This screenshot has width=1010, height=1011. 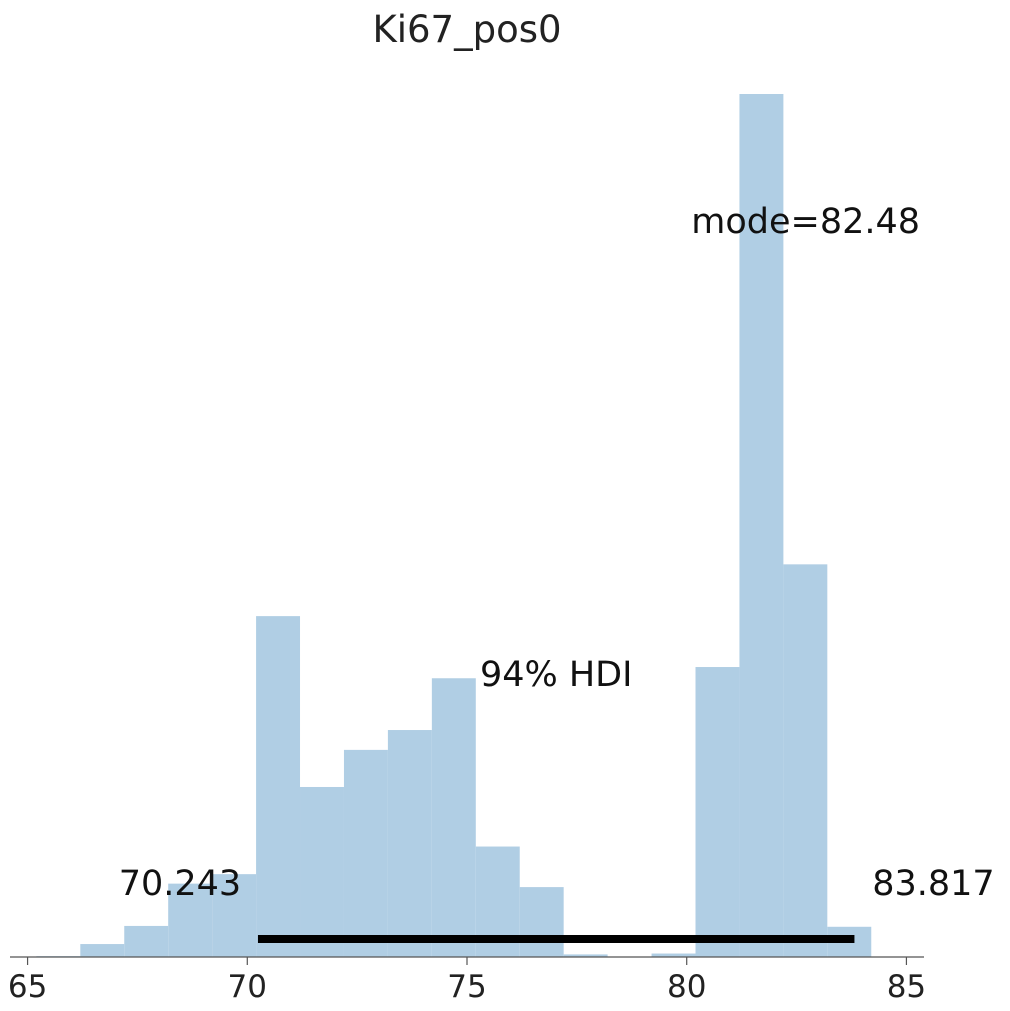 I want to click on hdi-high-label: 83.817, so click(x=933, y=884).